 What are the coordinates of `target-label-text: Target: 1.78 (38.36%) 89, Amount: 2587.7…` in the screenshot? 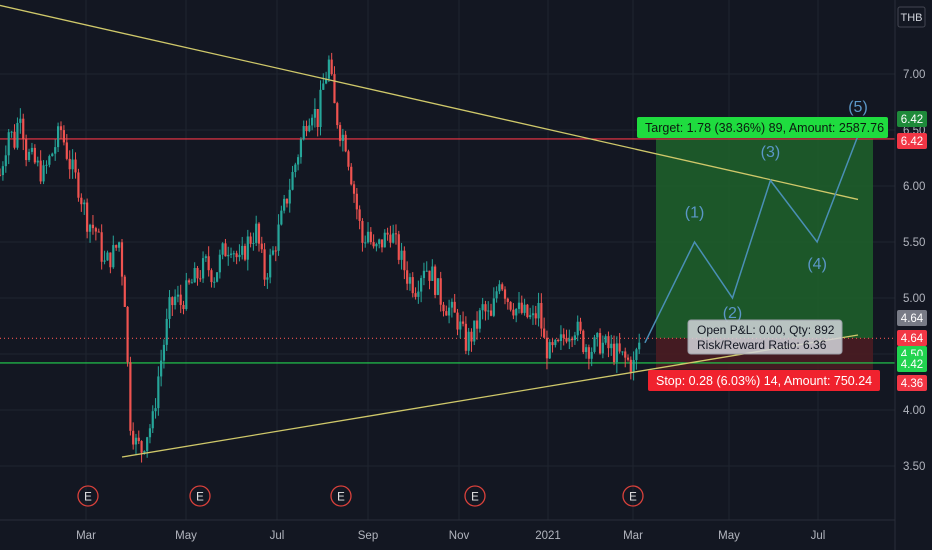 It's located at (764, 128).